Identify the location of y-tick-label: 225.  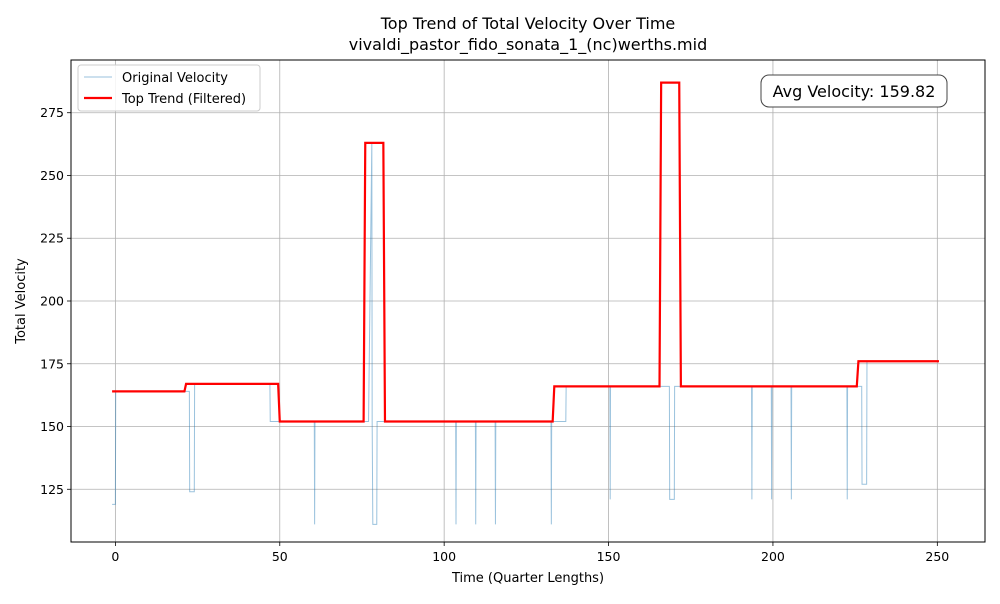
(52, 238).